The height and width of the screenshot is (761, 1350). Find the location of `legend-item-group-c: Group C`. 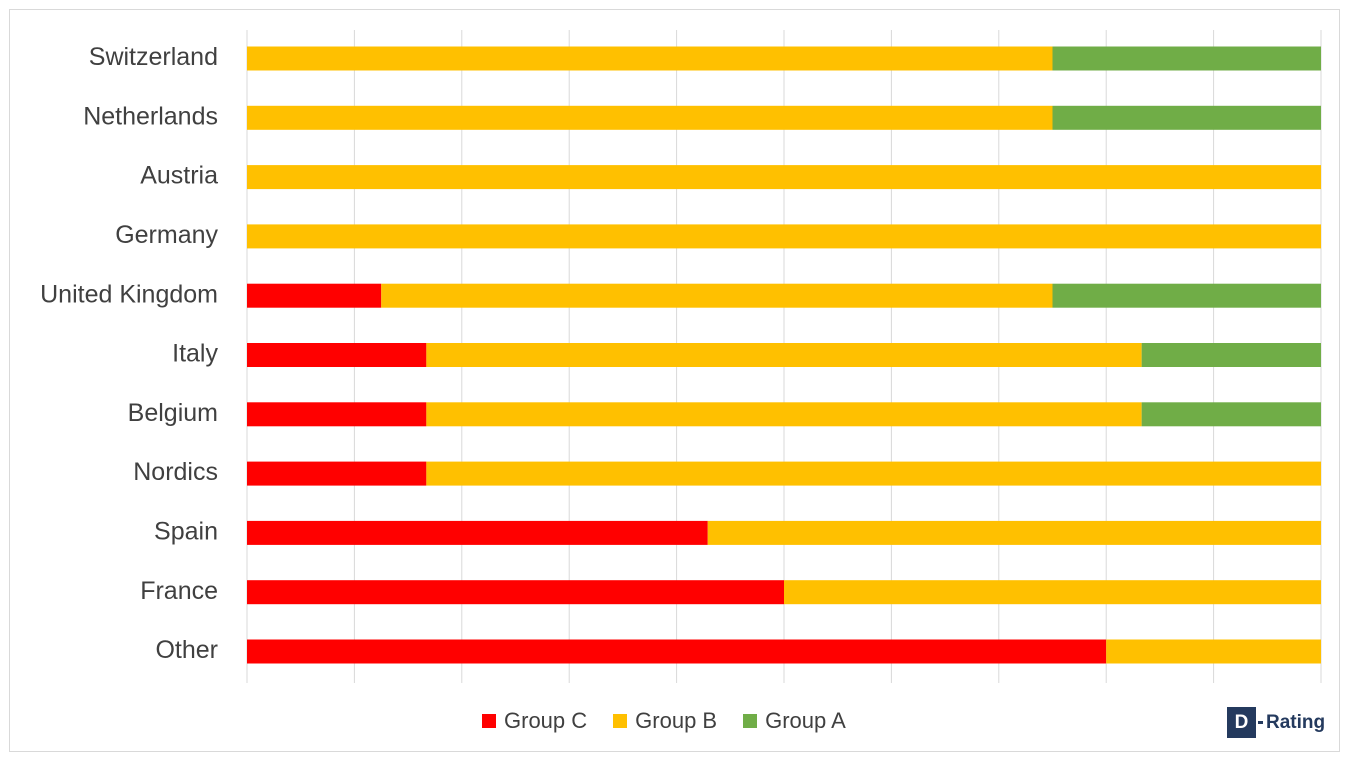

legend-item-group-c: Group C is located at coordinates (534, 721).